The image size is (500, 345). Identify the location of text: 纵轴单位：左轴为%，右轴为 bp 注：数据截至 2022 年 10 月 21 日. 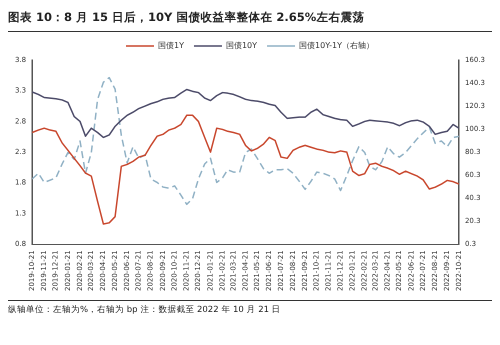
(250, 308).